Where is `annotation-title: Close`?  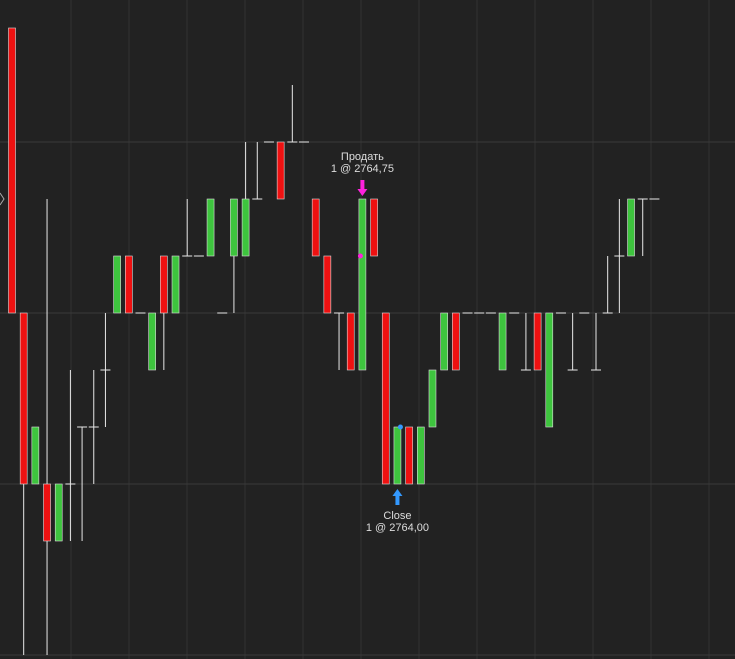 annotation-title: Close is located at coordinates (397, 516).